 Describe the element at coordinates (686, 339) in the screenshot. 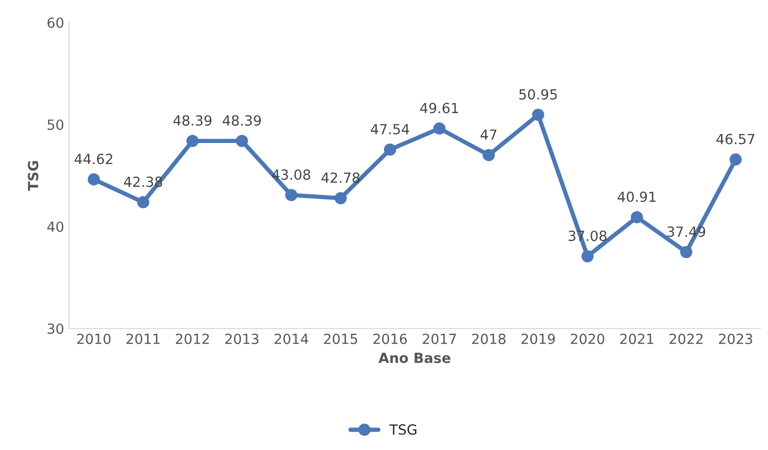

I see `x-tick-label: 2022` at that location.